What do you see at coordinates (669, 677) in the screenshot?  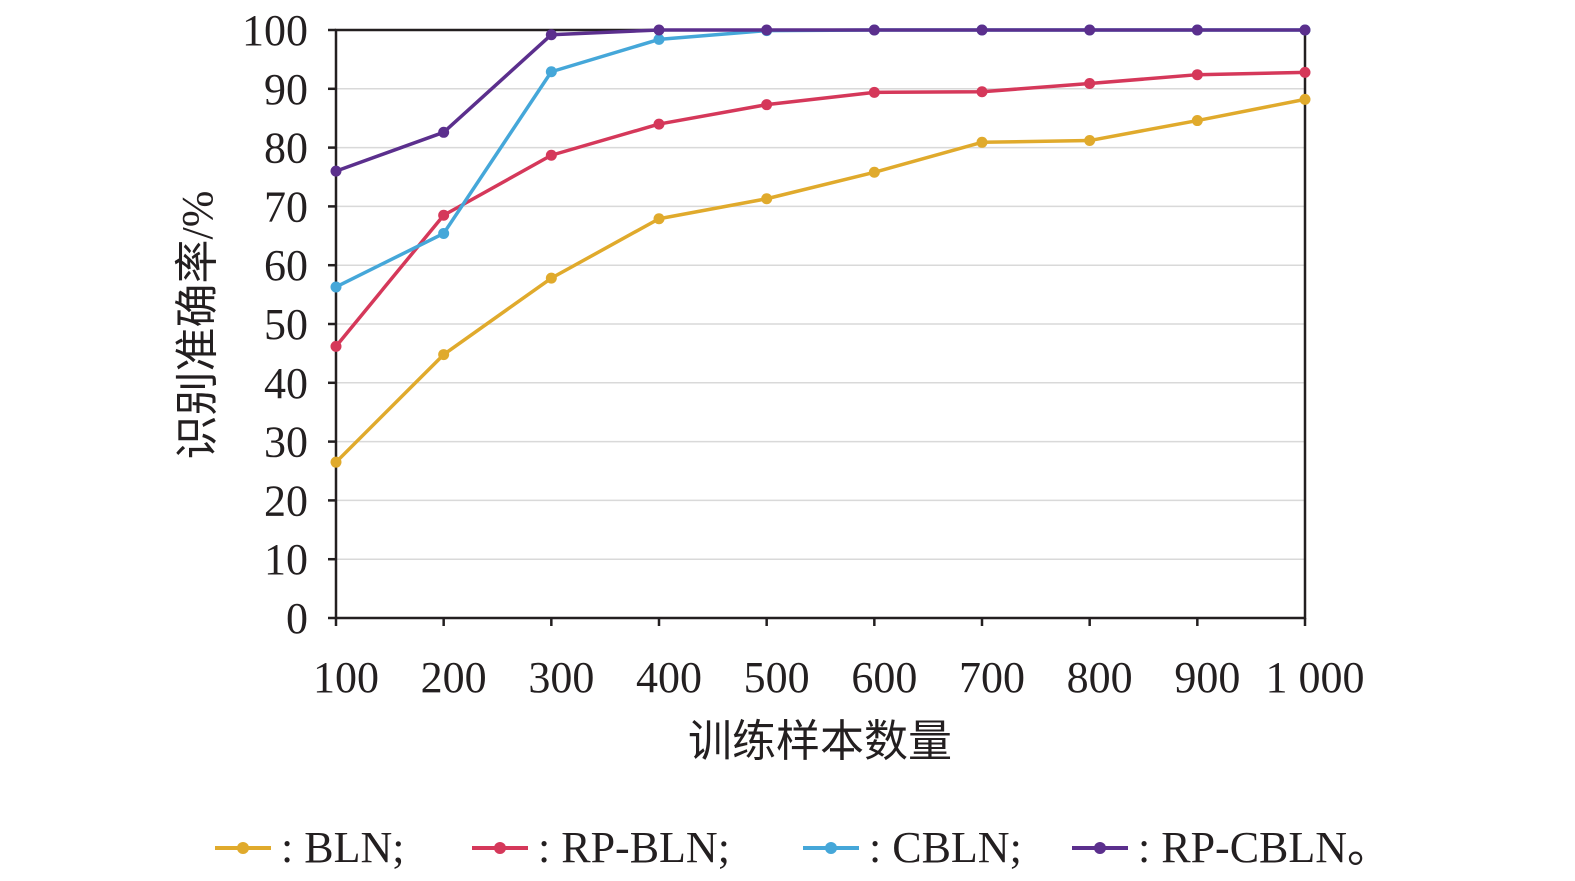 I see `x-tick-label: 400` at bounding box center [669, 677].